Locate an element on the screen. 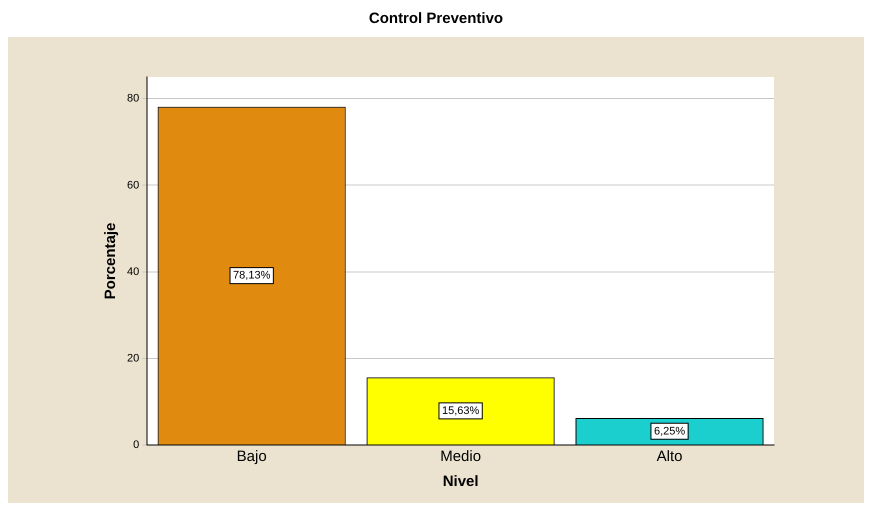  x-tick-label: Alto is located at coordinates (669, 457).